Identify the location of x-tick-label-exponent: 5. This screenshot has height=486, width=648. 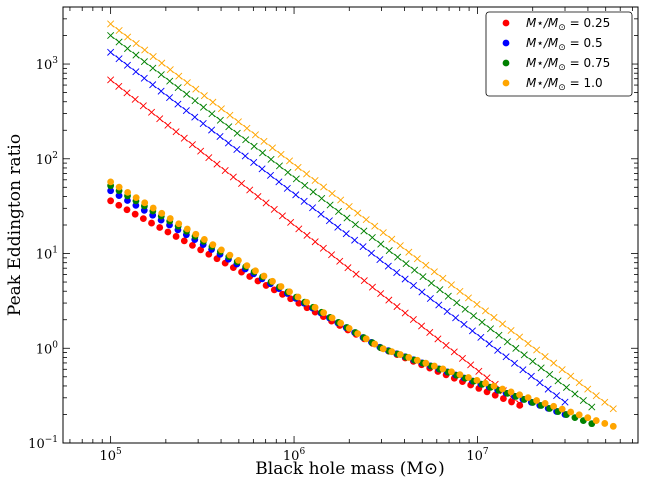
(119, 452).